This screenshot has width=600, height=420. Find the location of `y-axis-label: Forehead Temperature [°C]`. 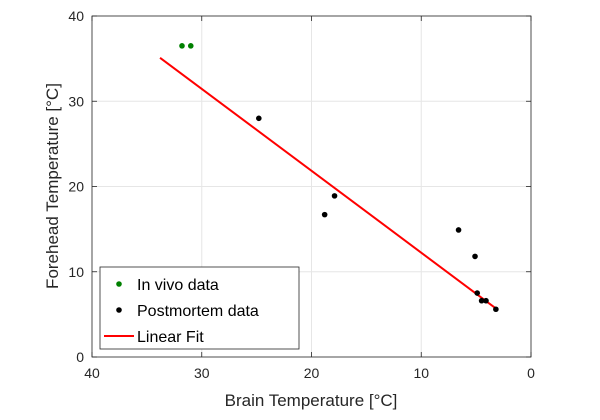

y-axis-label: Forehead Temperature [°C] is located at coordinates (52, 186).